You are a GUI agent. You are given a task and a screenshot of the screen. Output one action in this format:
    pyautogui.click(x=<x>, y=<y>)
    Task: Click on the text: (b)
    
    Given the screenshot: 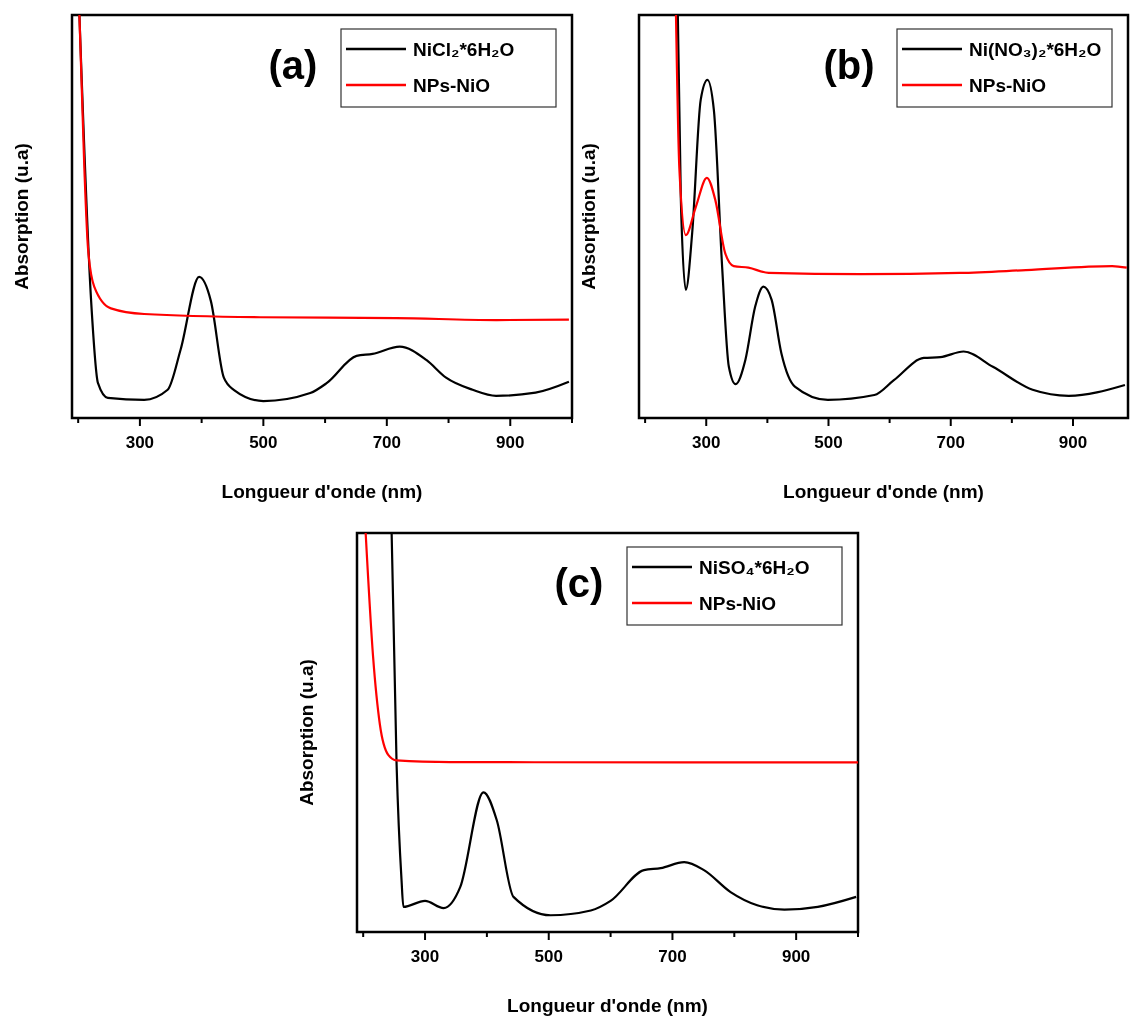 What is the action you would take?
    pyautogui.click(x=849, y=65)
    